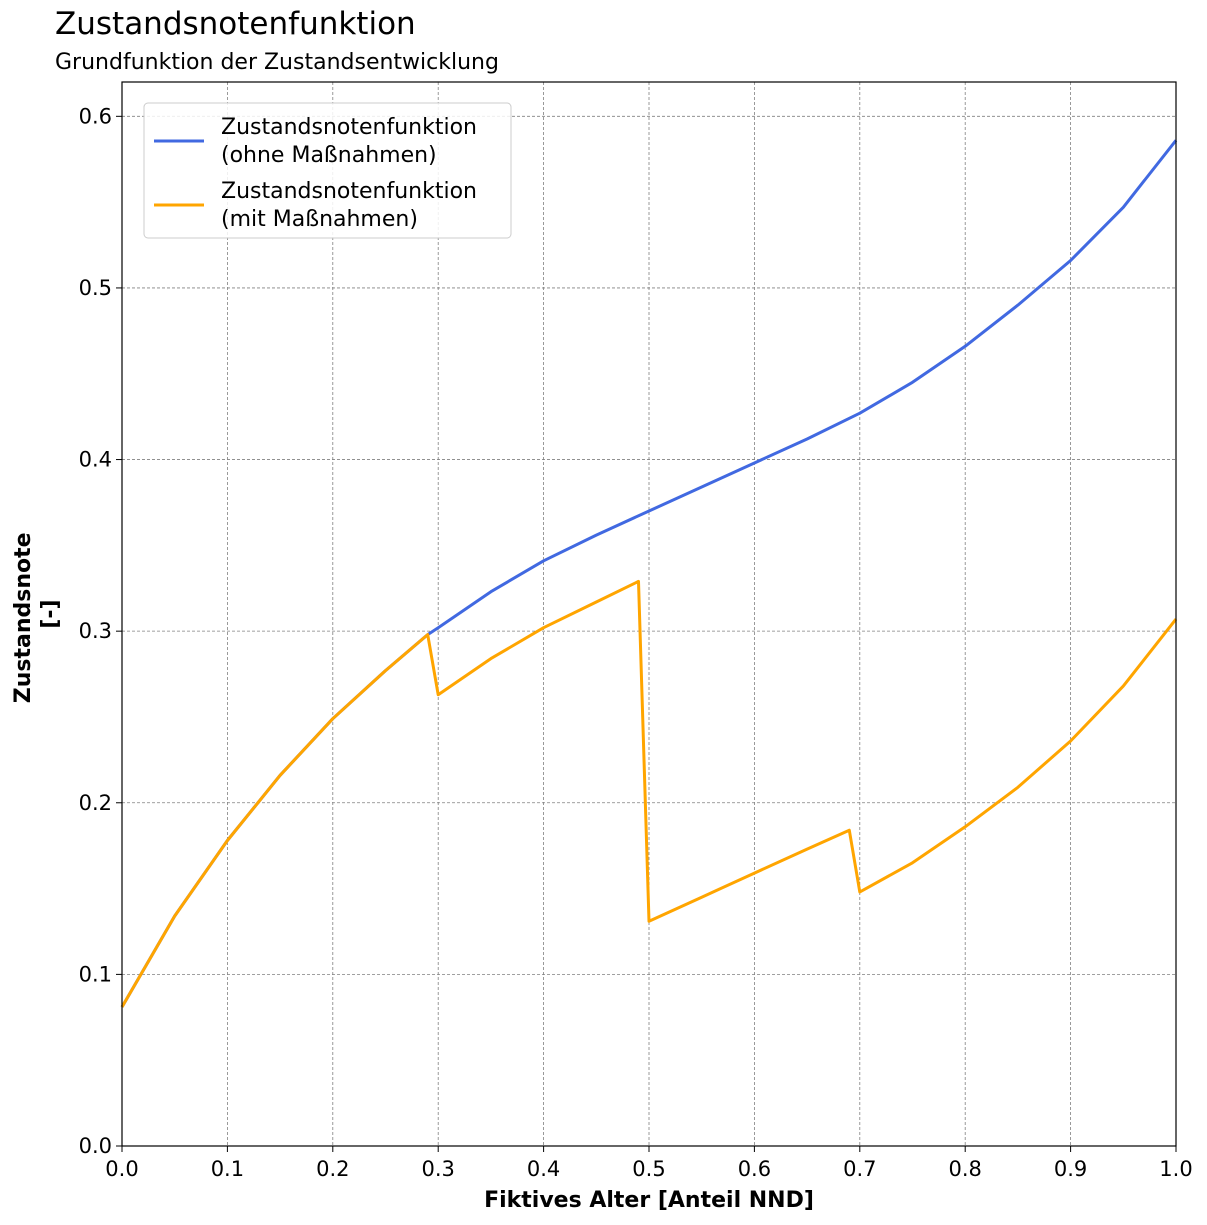  I want to click on y-tick-label: 0.4, so click(95, 460).